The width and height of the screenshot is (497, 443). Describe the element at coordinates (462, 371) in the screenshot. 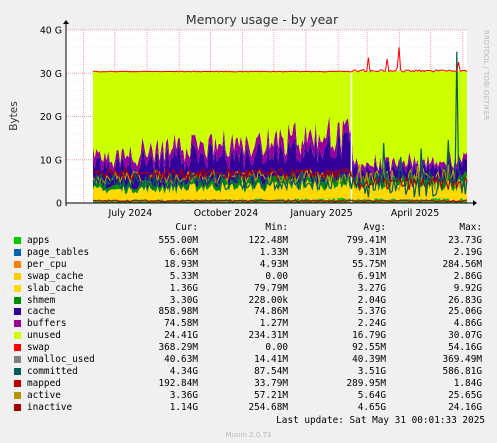

I see `legend-max-value: 586.81G` at that location.